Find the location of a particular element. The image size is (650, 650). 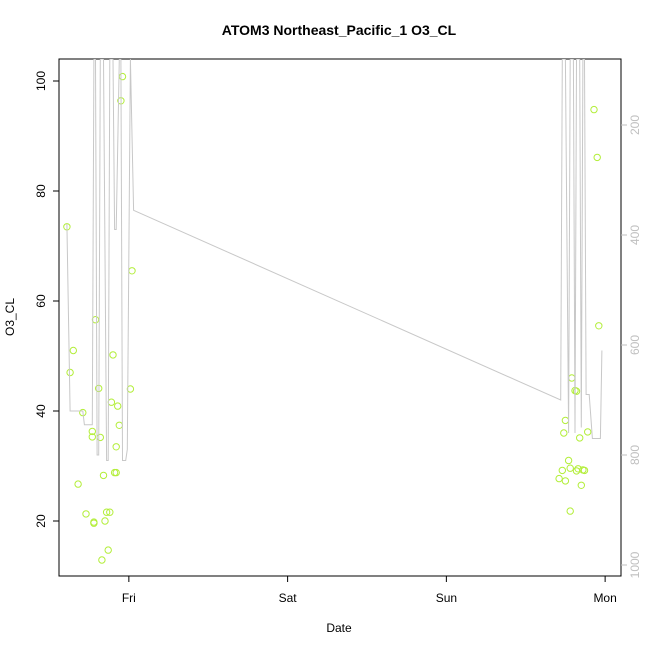

x-tick-label: Mon is located at coordinates (604, 598).